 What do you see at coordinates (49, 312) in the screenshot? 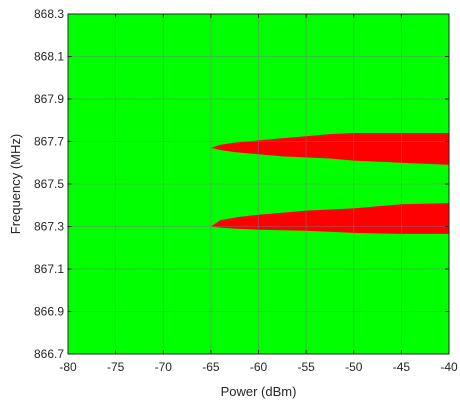
I see `y-tick-label: 866.9` at bounding box center [49, 312].